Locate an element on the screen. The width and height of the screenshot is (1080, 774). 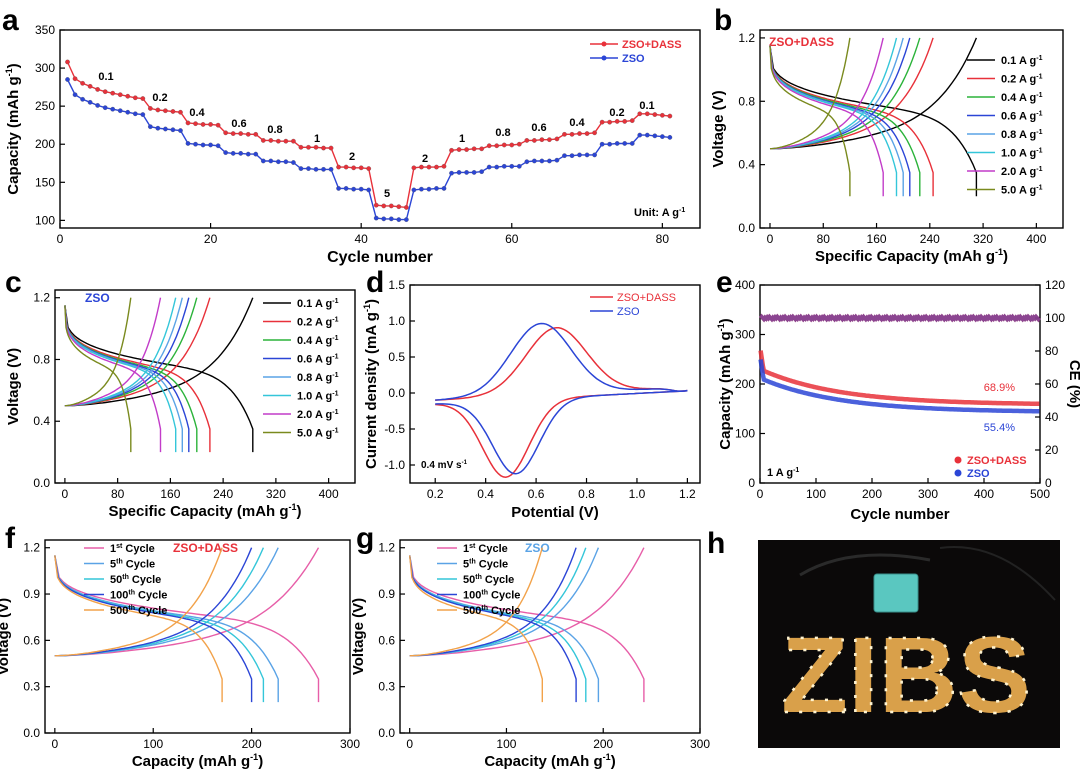
x-tick-label: 0 is located at coordinates (760, 494).